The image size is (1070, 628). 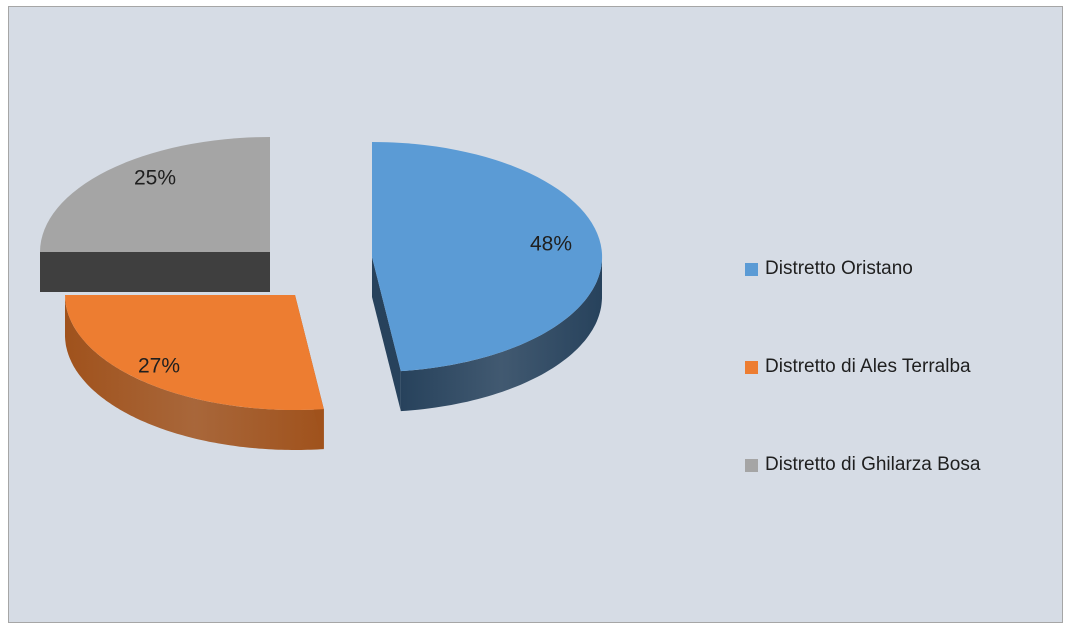 What do you see at coordinates (751, 465) in the screenshot?
I see `legend-swatch-ghilarza-bosa` at bounding box center [751, 465].